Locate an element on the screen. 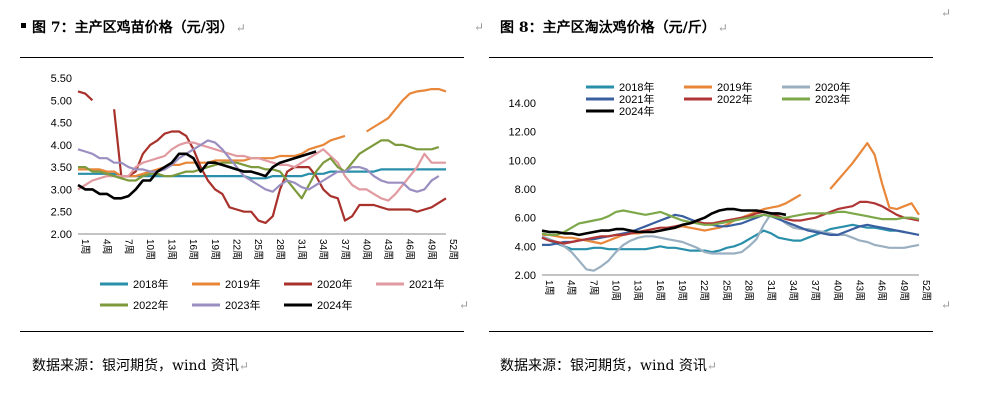 The height and width of the screenshot is (406, 1003). series-line-2021年 is located at coordinates (261, 171).